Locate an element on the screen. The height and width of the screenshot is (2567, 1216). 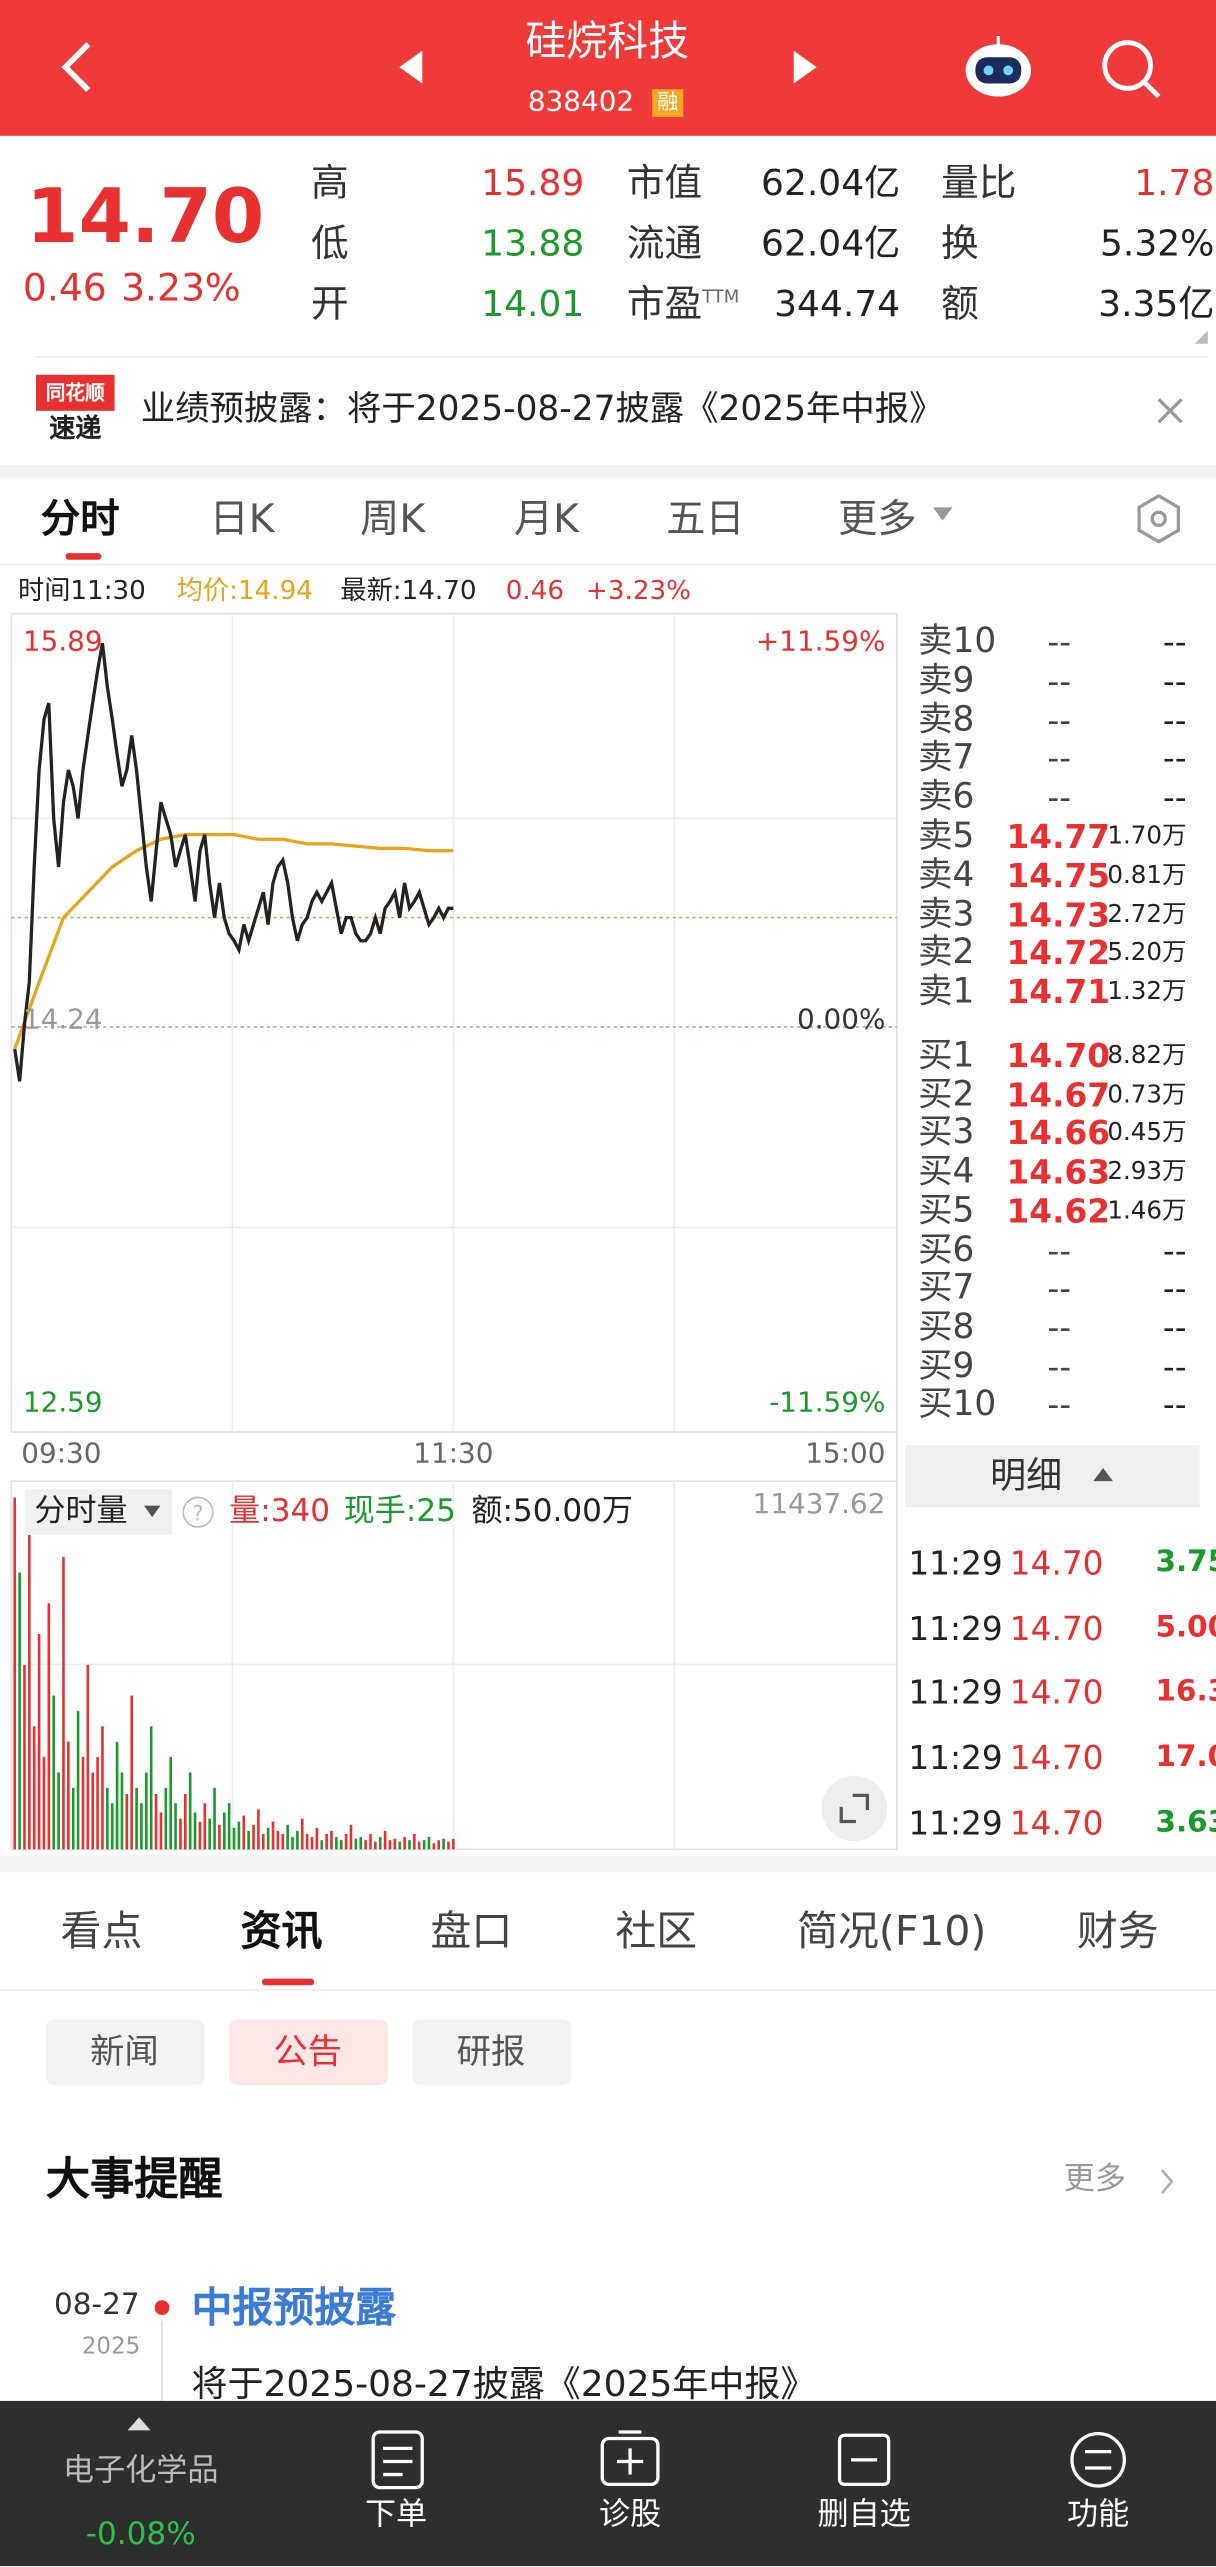
section-more: 更多 is located at coordinates (1095, 2179).